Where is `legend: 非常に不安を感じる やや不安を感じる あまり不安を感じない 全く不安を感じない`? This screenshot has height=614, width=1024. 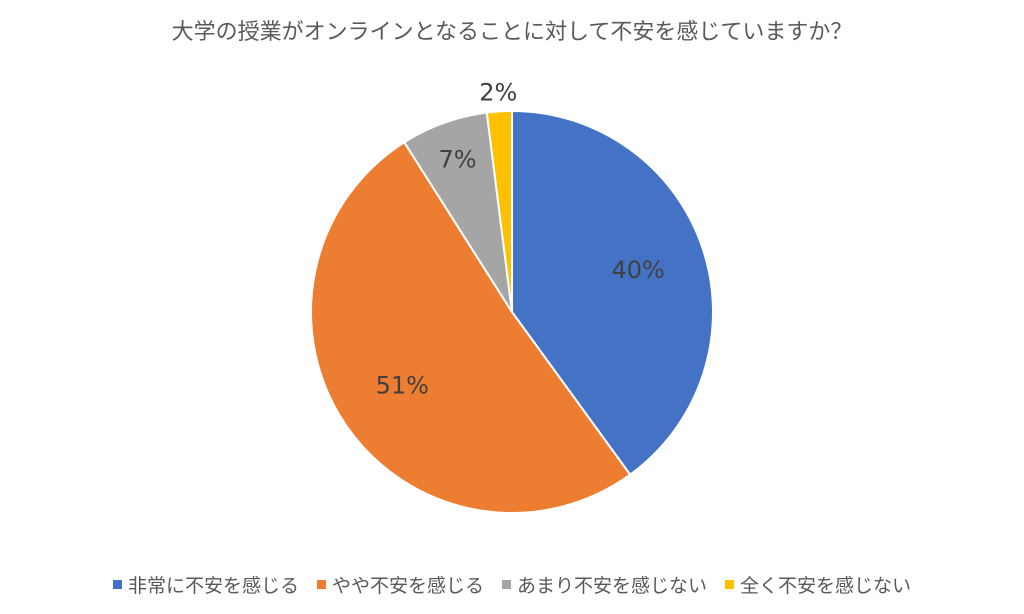 legend: 非常に不安を感じる やや不安を感じる あまり不安を感じない 全く不安を感じない is located at coordinates (512, 584).